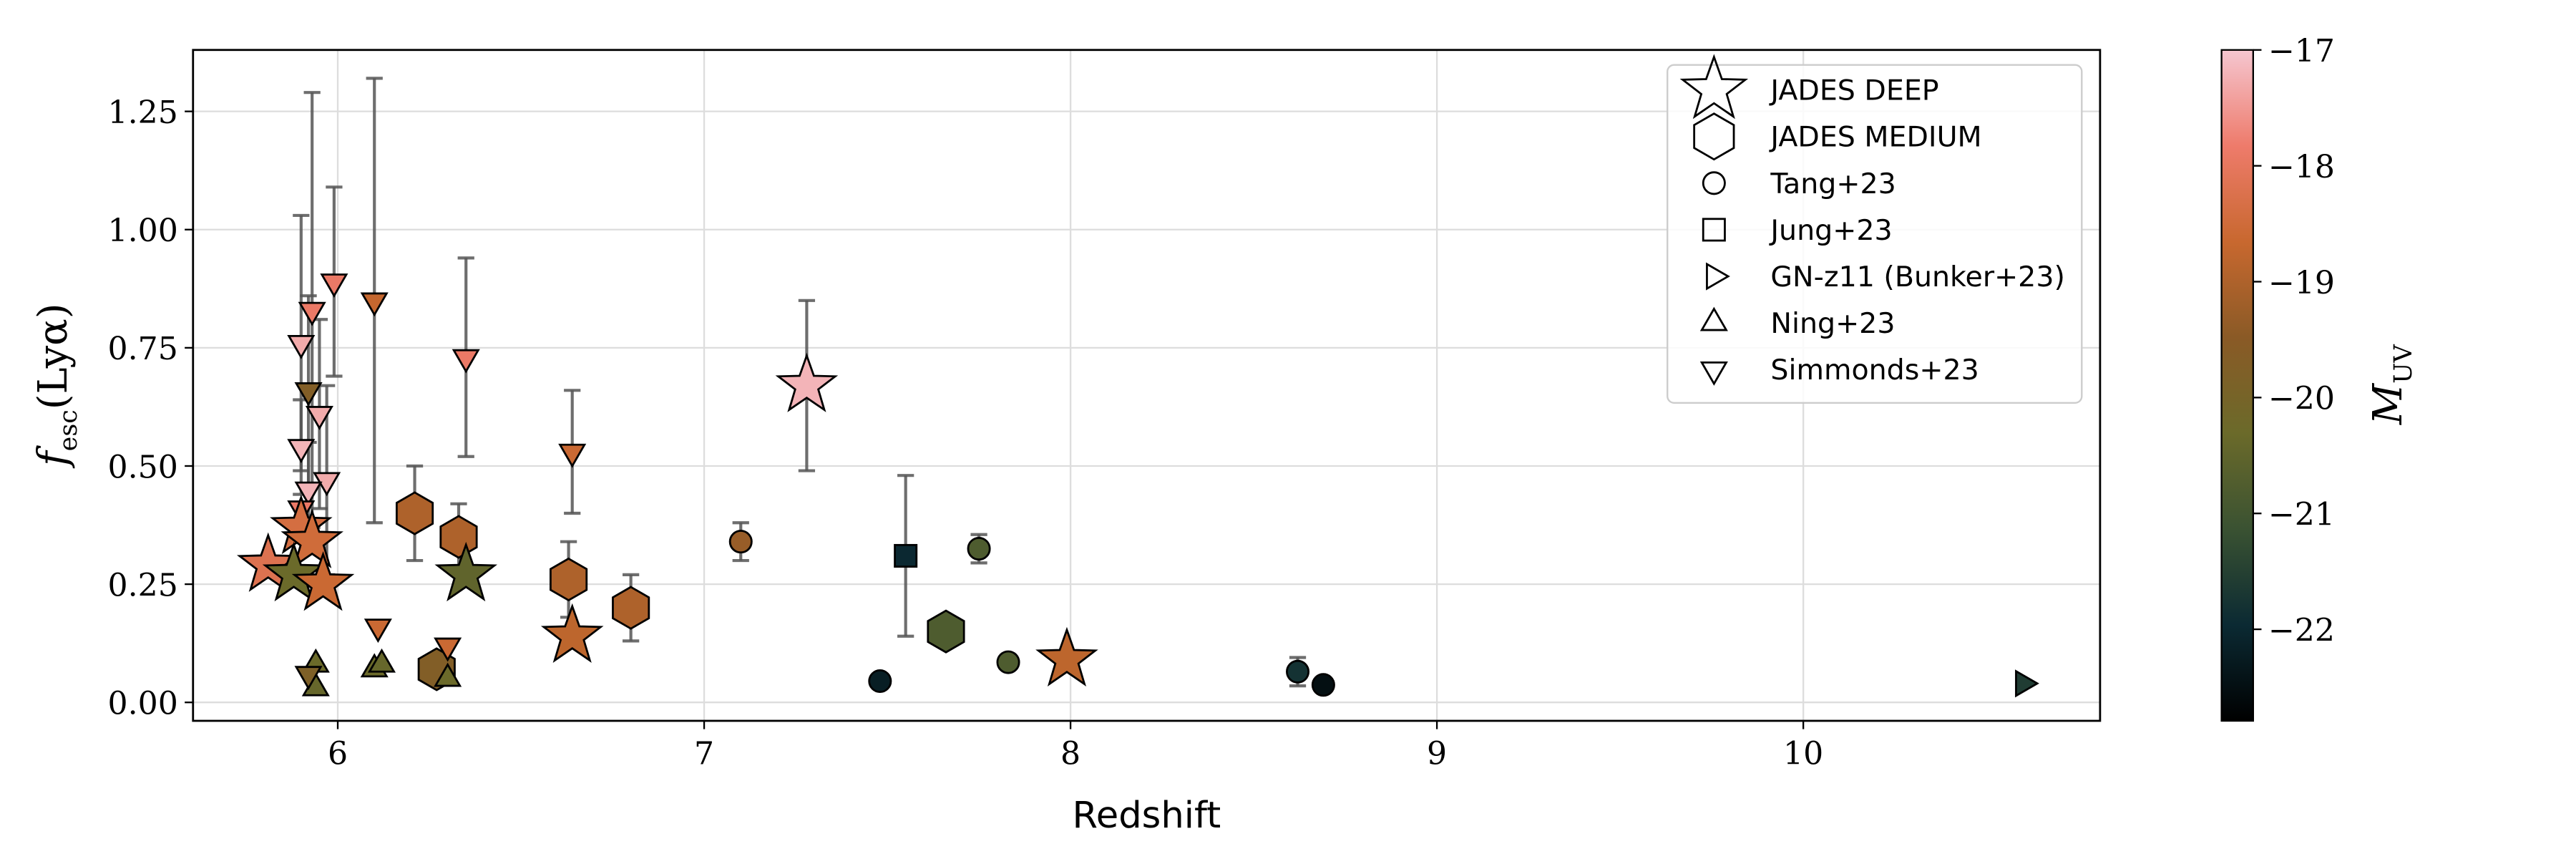  I want to click on colorbar-label: MUV, so click(2391, 385).